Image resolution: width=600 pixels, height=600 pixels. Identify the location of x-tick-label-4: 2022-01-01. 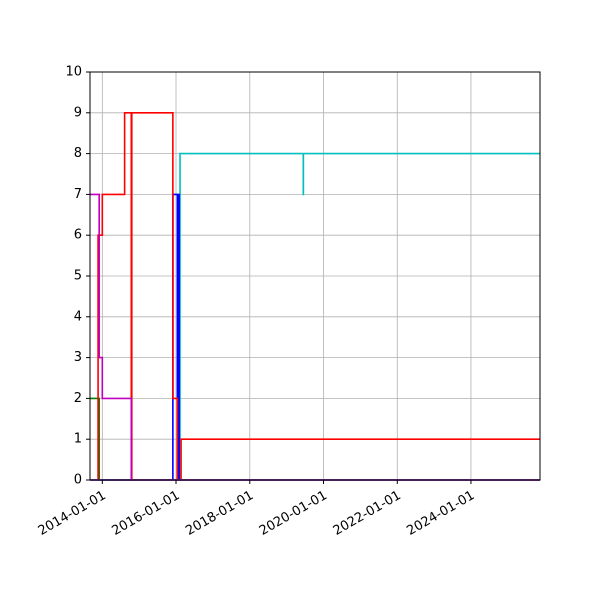
(367, 513).